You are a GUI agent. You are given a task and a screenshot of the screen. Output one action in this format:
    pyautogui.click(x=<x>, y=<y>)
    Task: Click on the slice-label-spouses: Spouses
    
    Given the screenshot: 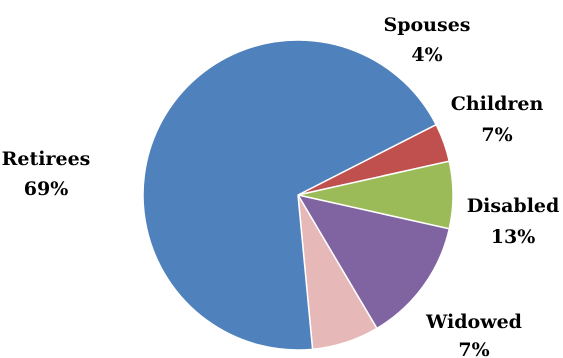 What is the action you would take?
    pyautogui.click(x=427, y=25)
    